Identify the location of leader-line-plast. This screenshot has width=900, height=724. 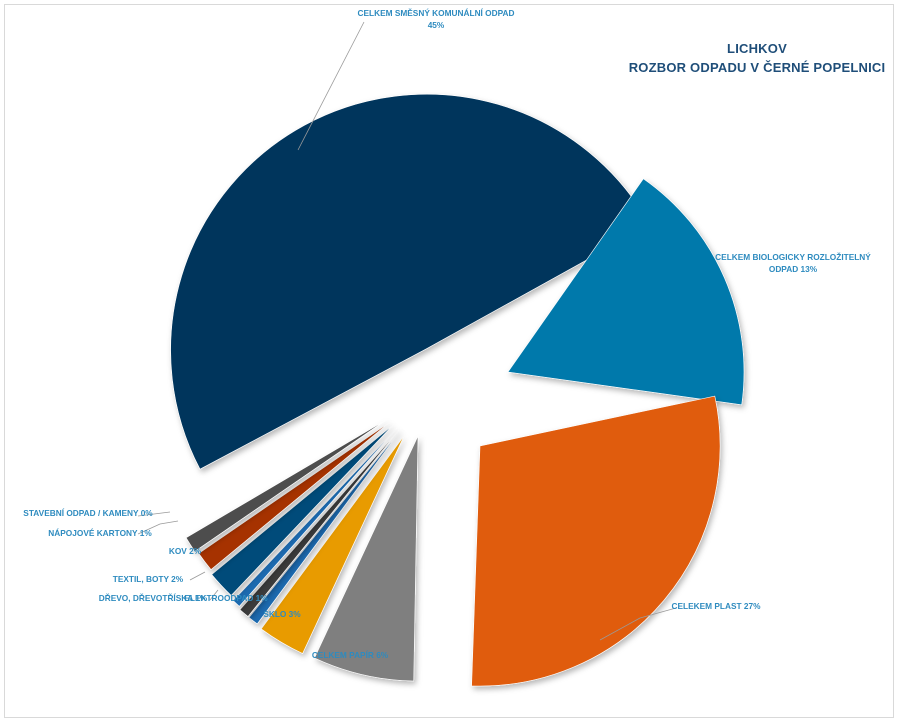
(638, 624).